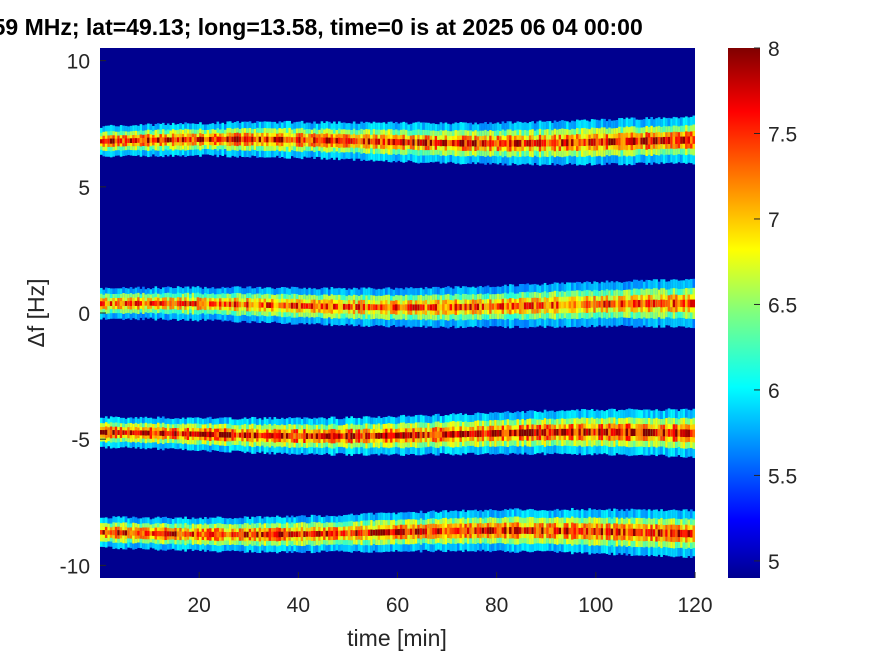  Describe the element at coordinates (84, 188) in the screenshot. I see `y-tick-label: 5` at that location.